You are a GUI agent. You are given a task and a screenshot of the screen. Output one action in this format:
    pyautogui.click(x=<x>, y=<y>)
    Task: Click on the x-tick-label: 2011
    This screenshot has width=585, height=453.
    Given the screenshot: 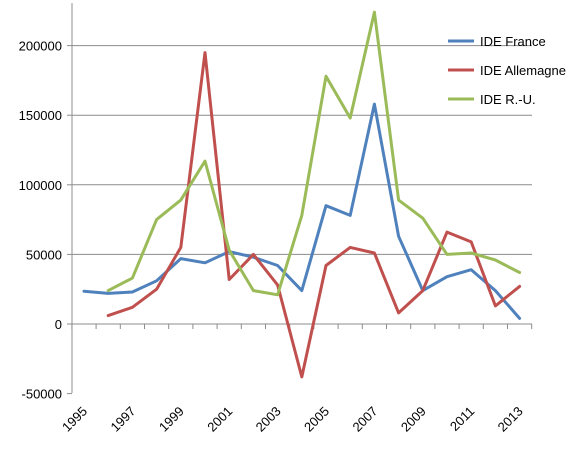 What is the action you would take?
    pyautogui.click(x=462, y=419)
    